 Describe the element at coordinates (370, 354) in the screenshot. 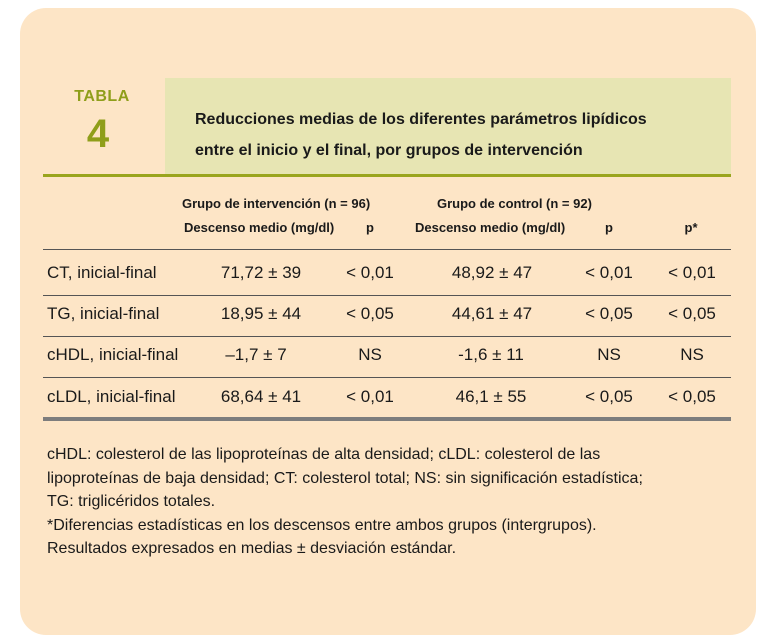

I see `cell-p-int: NS` at that location.